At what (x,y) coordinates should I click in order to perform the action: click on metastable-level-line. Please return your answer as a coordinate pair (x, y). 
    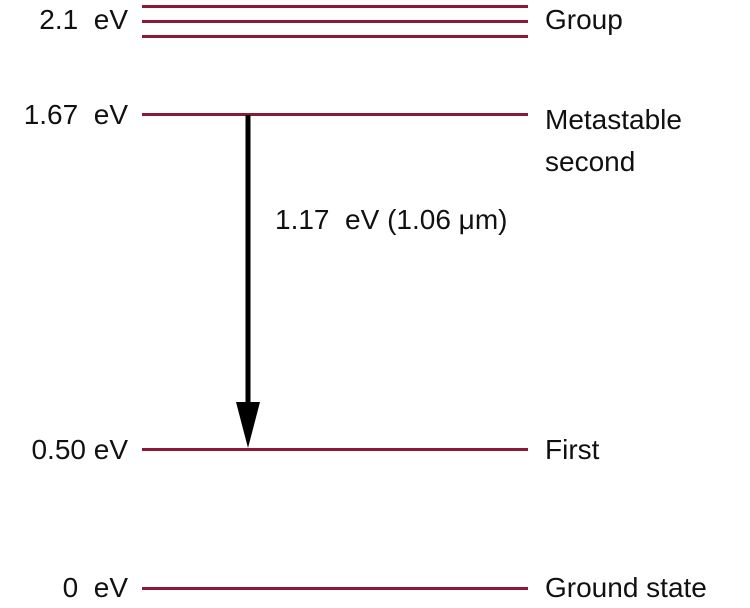
    Looking at the image, I should click on (335, 114).